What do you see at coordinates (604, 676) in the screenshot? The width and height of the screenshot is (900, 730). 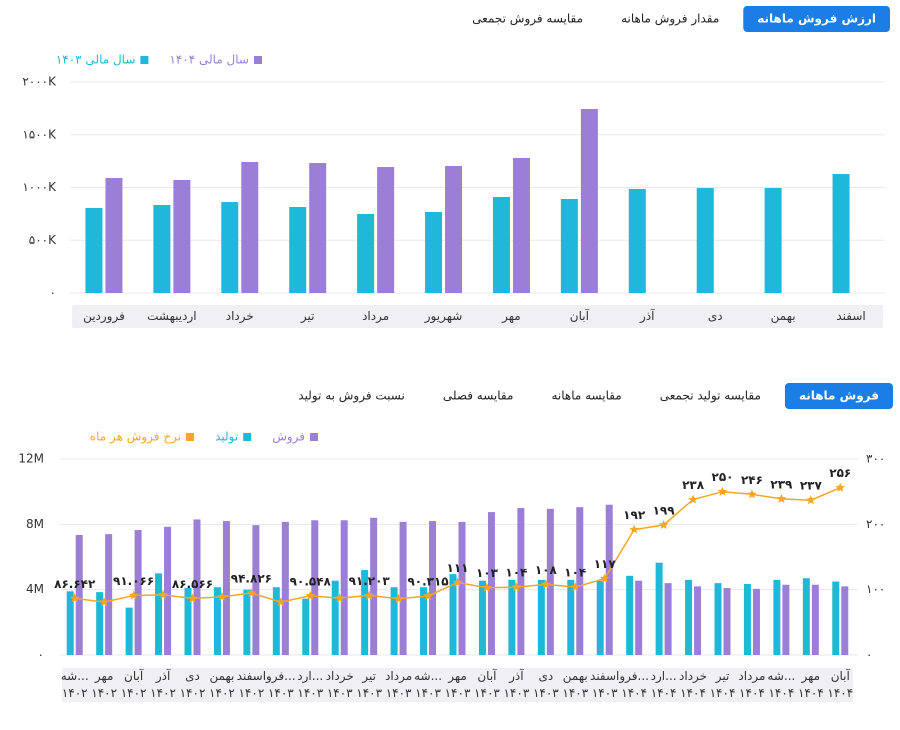 I see `x-tick-label: اسفند` at bounding box center [604, 676].